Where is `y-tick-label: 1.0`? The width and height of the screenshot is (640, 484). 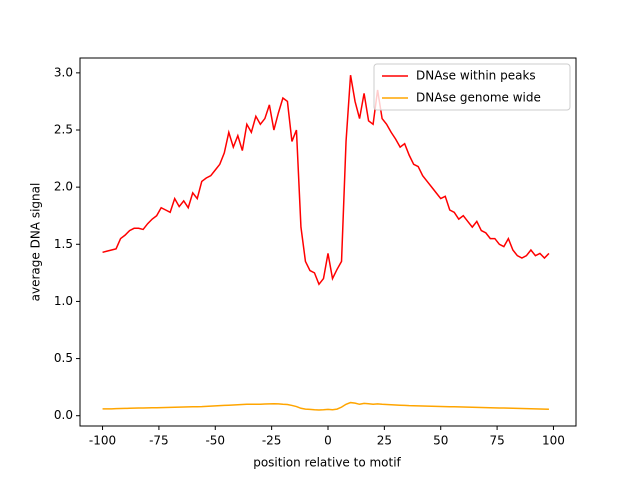
y-tick-label: 1.0 is located at coordinates (63, 301).